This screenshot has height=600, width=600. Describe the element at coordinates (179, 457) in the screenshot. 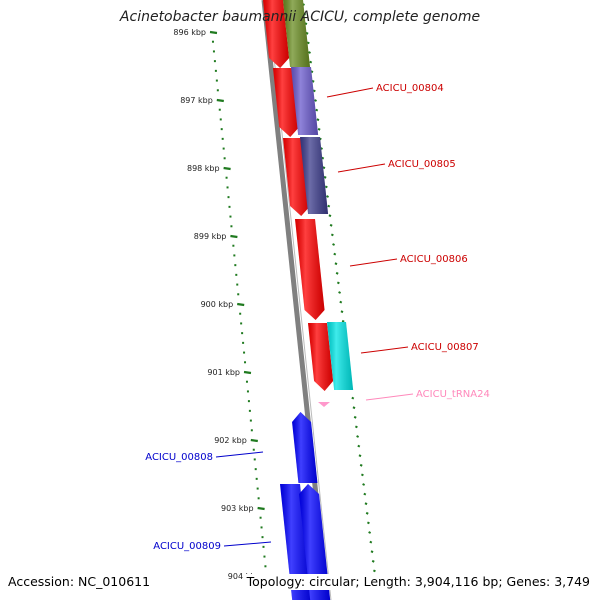

I see `gene-label: ACICU_00808` at that location.